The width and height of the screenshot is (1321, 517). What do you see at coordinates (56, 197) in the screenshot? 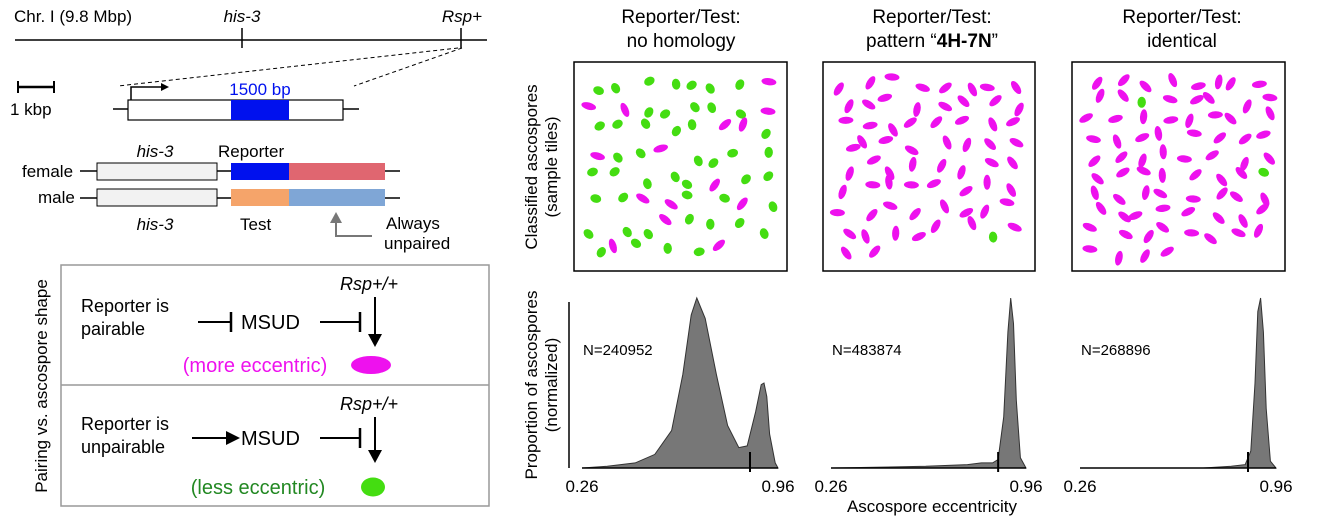
I see `male-label: male` at bounding box center [56, 197].